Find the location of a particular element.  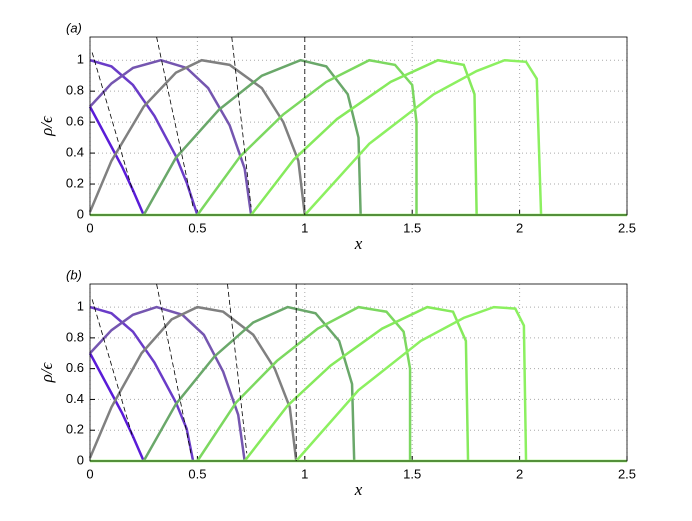

panel-label: (b) is located at coordinates (74, 274).